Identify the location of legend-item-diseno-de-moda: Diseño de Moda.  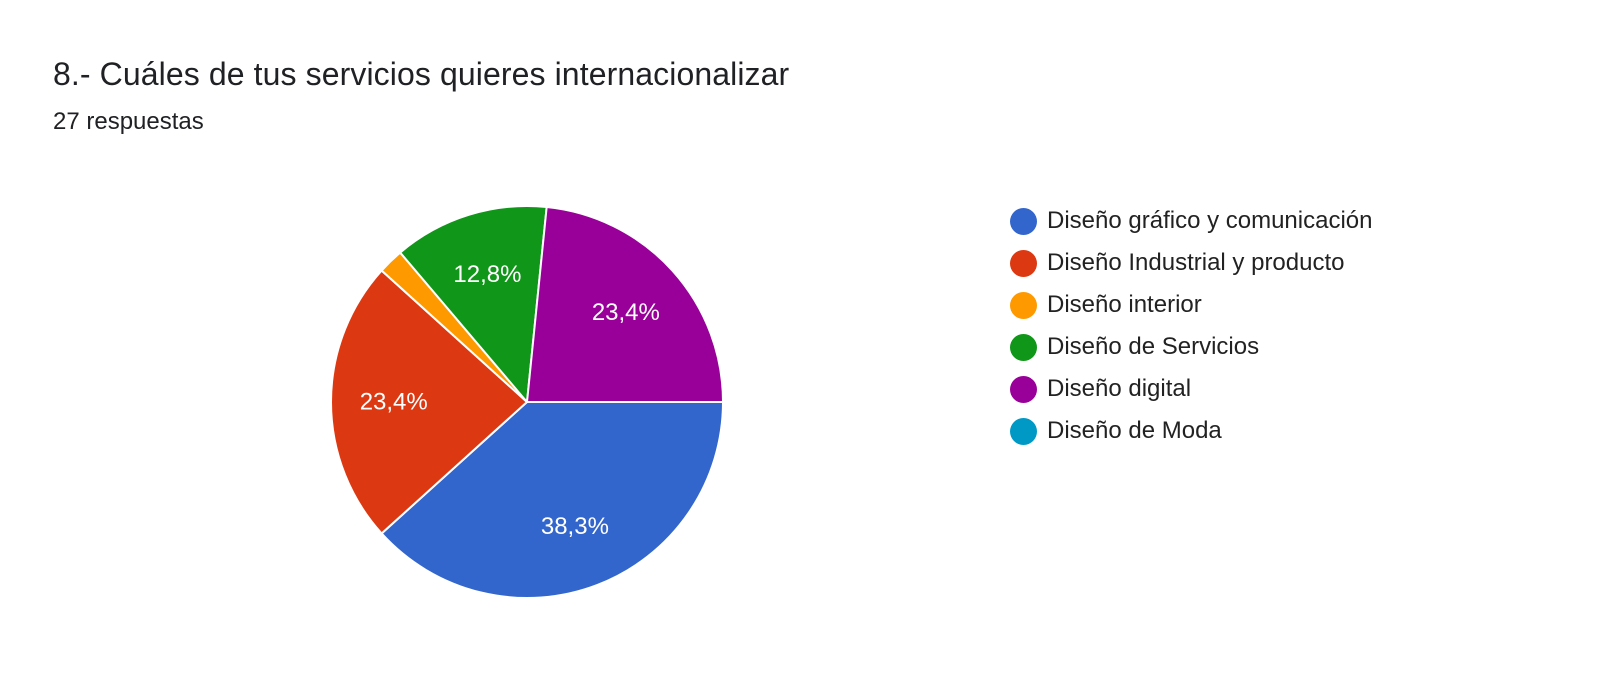
(1191, 431).